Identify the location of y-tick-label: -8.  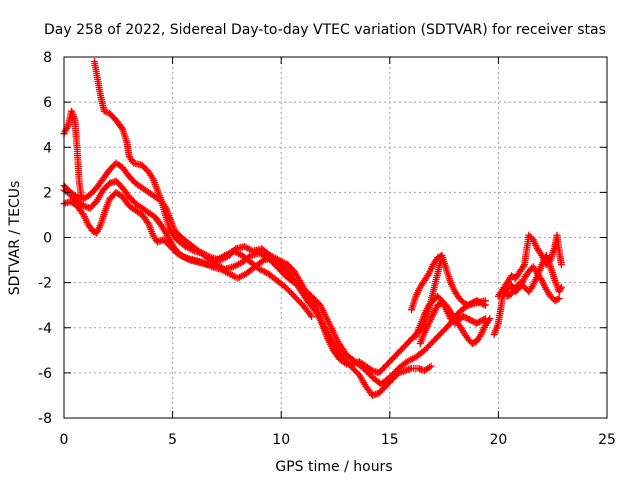
(45, 419).